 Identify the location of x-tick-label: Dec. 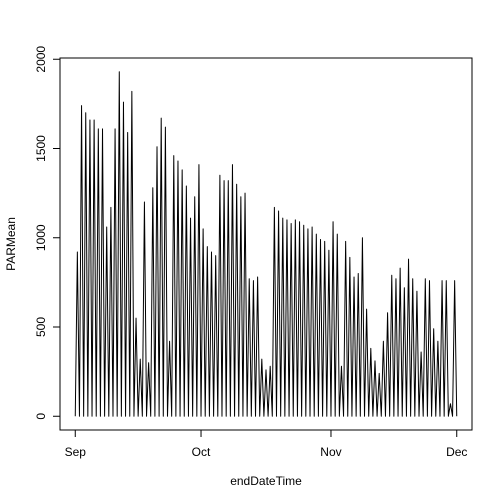
(456, 452).